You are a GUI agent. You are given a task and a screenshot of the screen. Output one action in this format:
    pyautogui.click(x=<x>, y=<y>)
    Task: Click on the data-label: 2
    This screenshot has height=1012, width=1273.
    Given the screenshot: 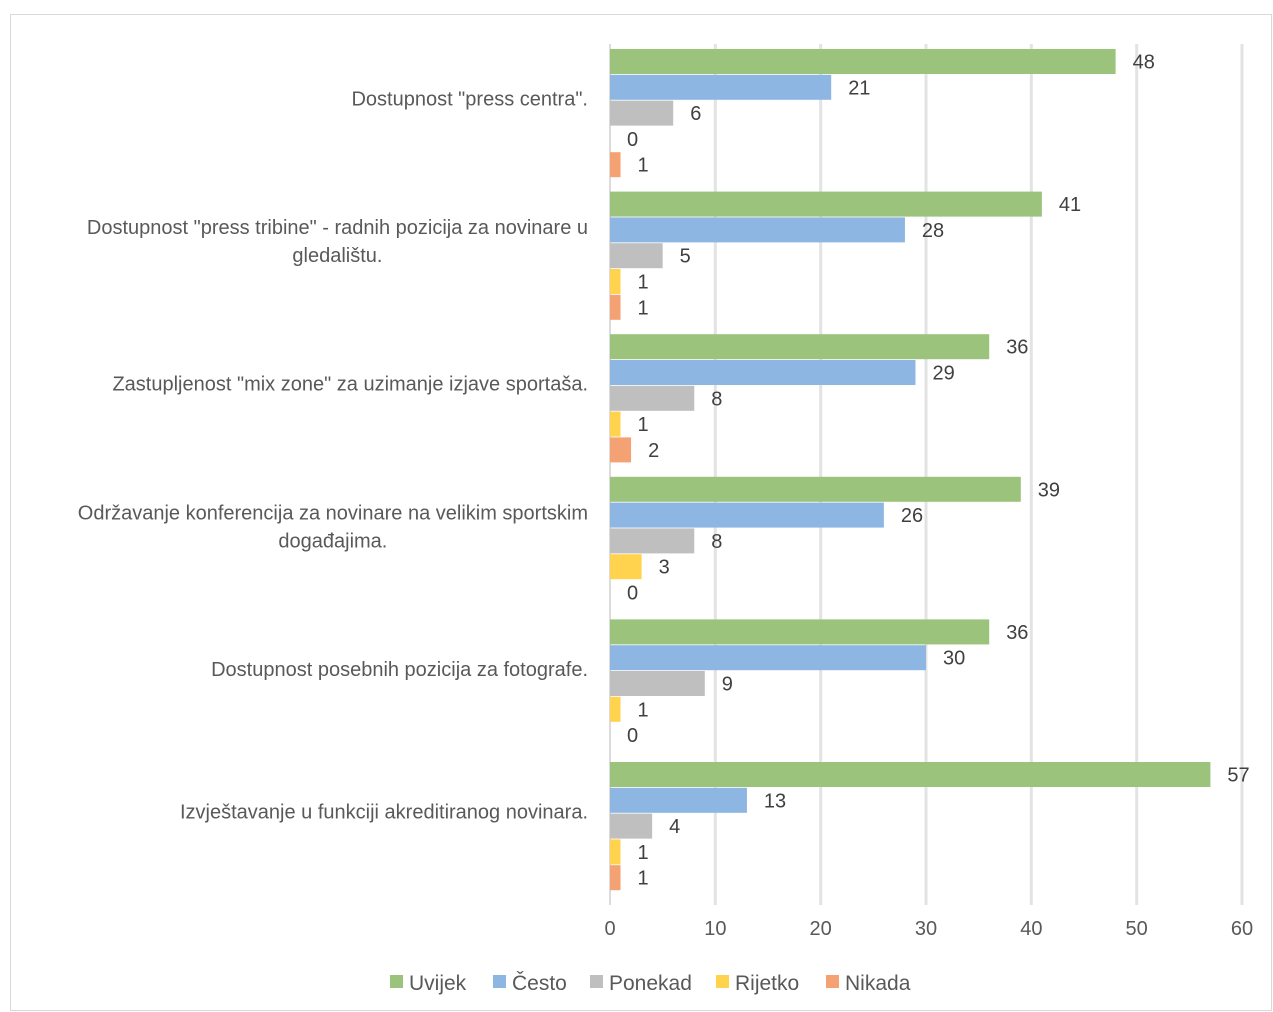 What is the action you would take?
    pyautogui.click(x=653, y=451)
    